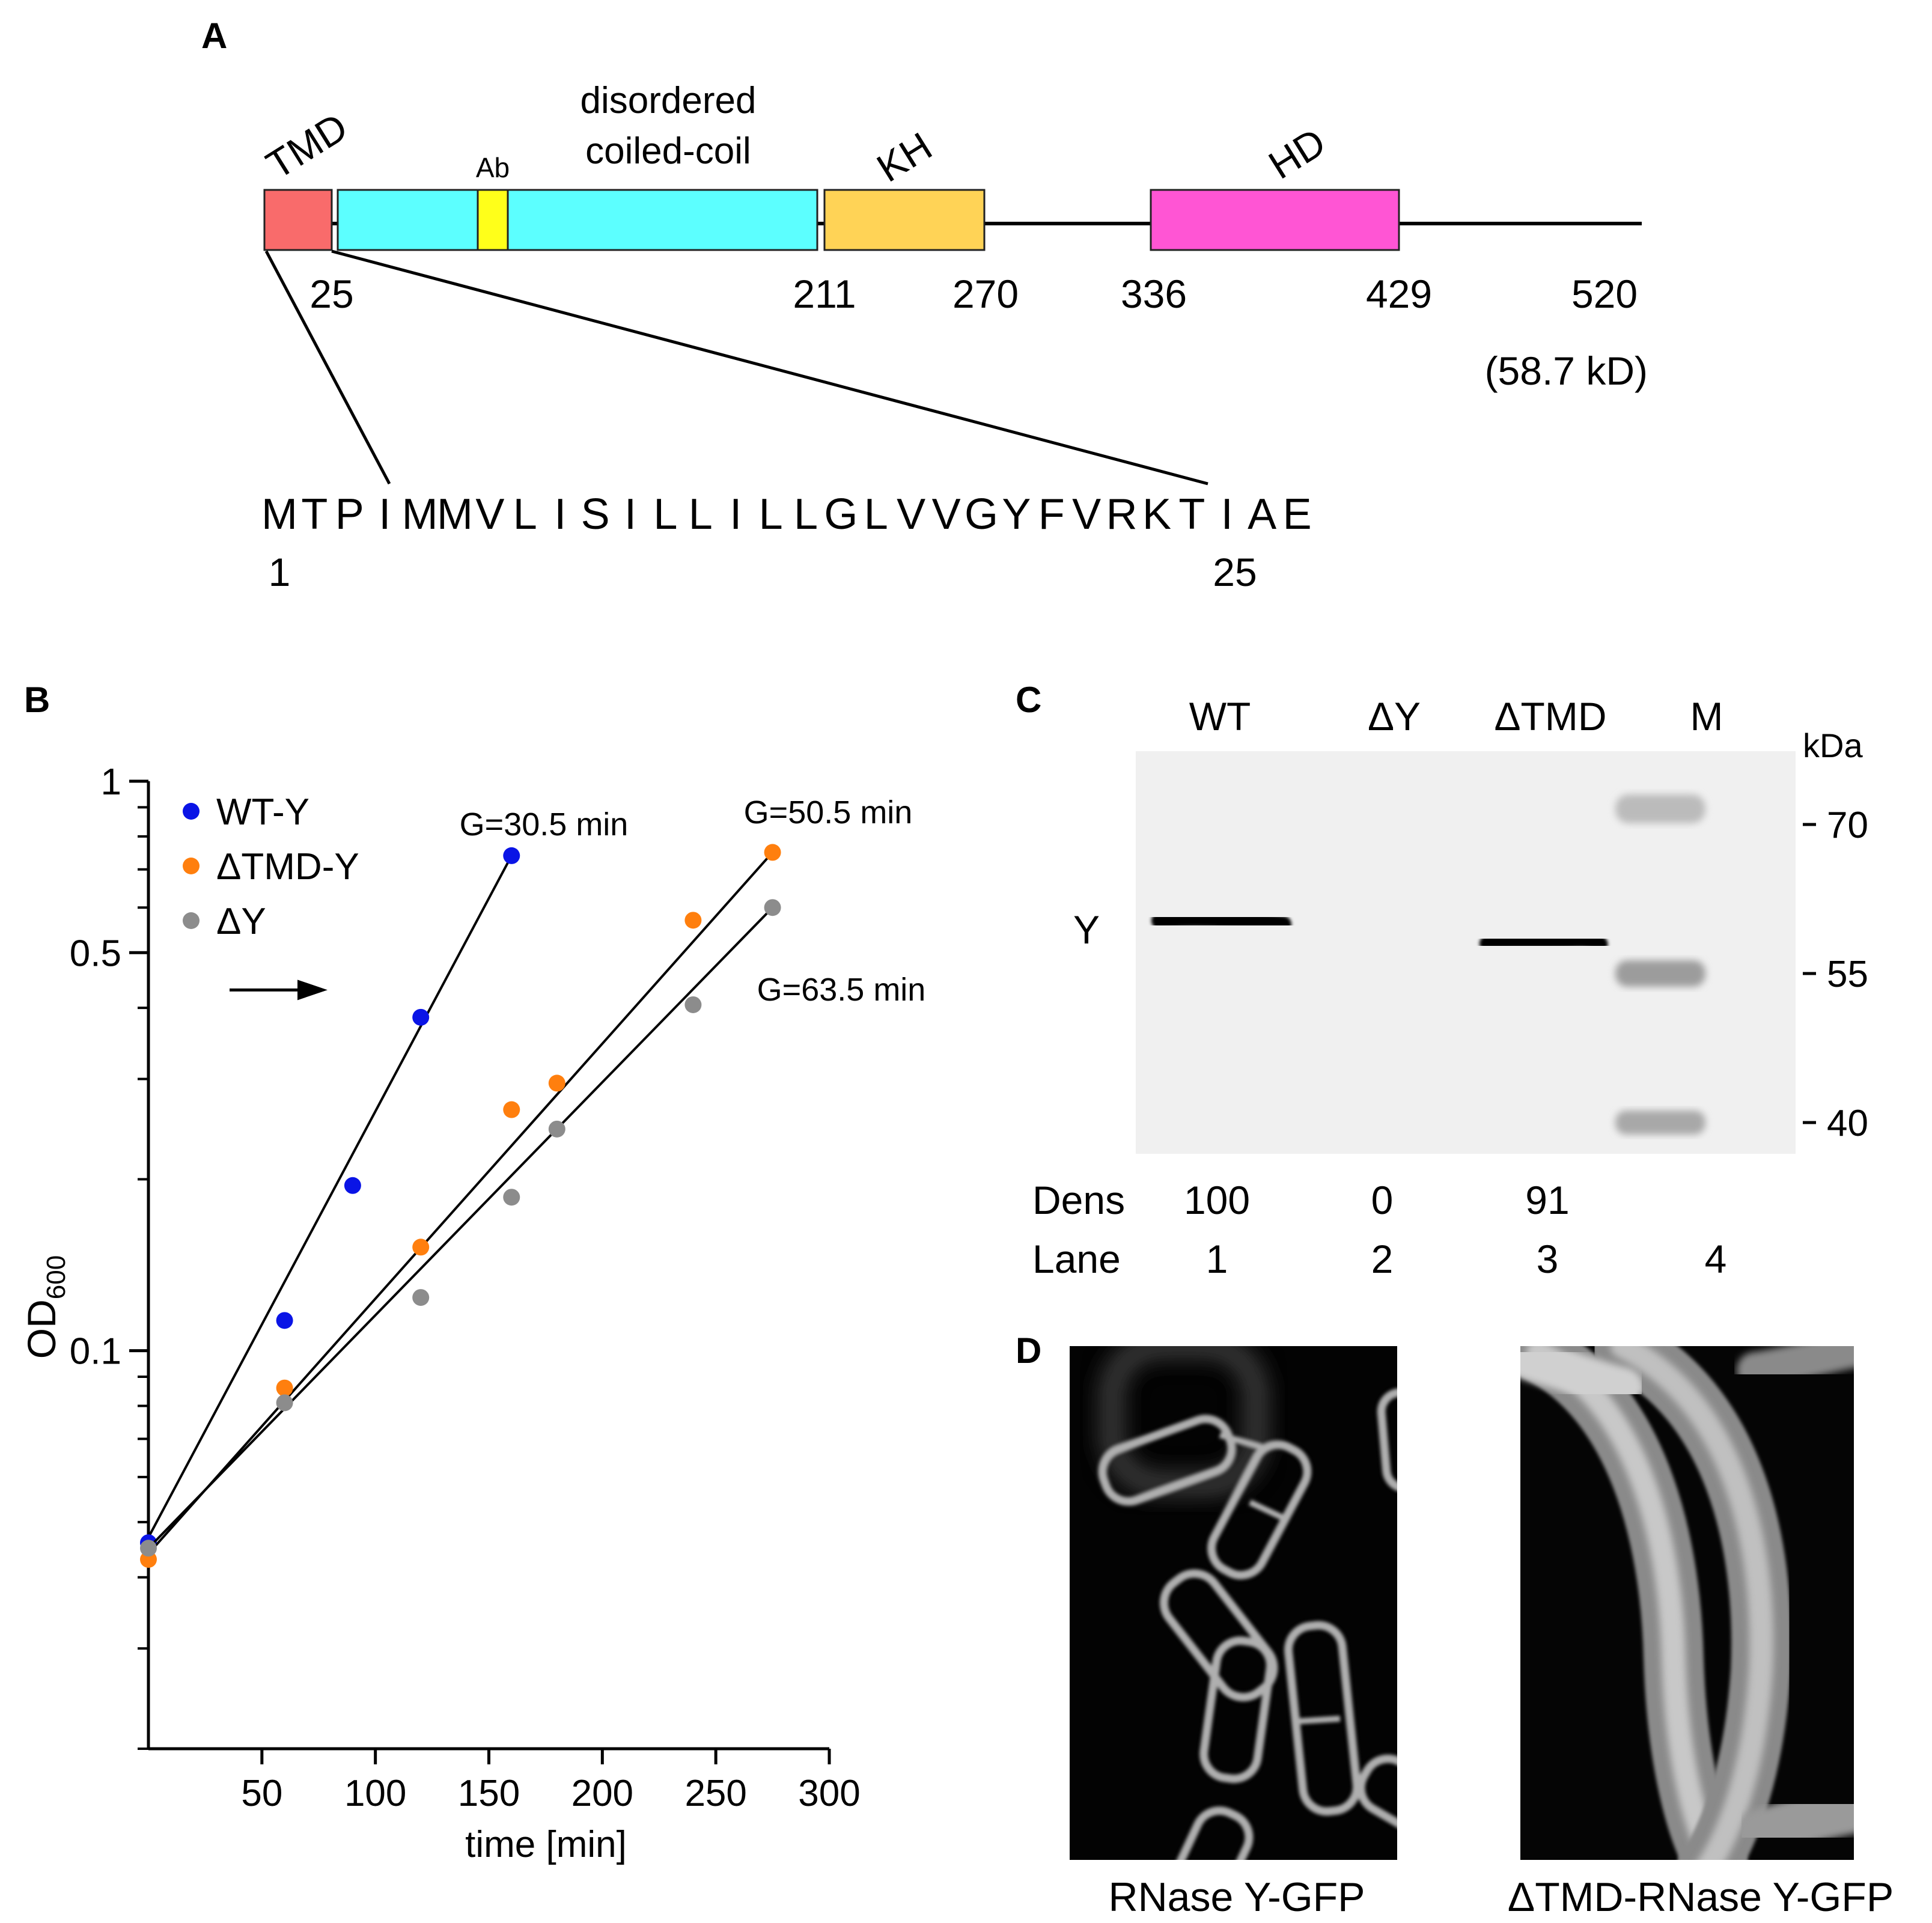 The image size is (1932, 1923). What do you see at coordinates (241, 921) in the screenshot?
I see `legend-label: ΔY` at bounding box center [241, 921].